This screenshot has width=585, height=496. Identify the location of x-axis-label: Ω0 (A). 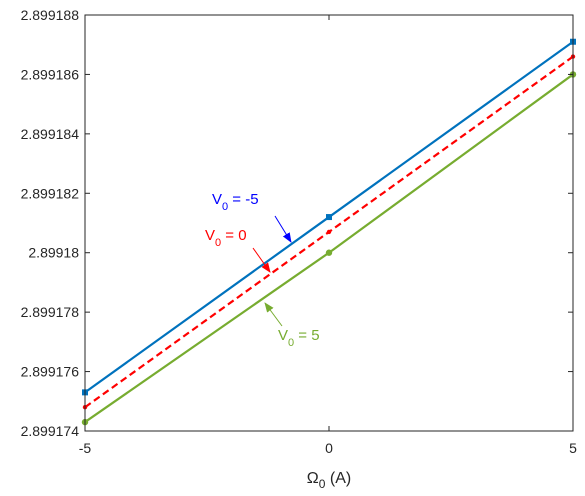
(329, 480).